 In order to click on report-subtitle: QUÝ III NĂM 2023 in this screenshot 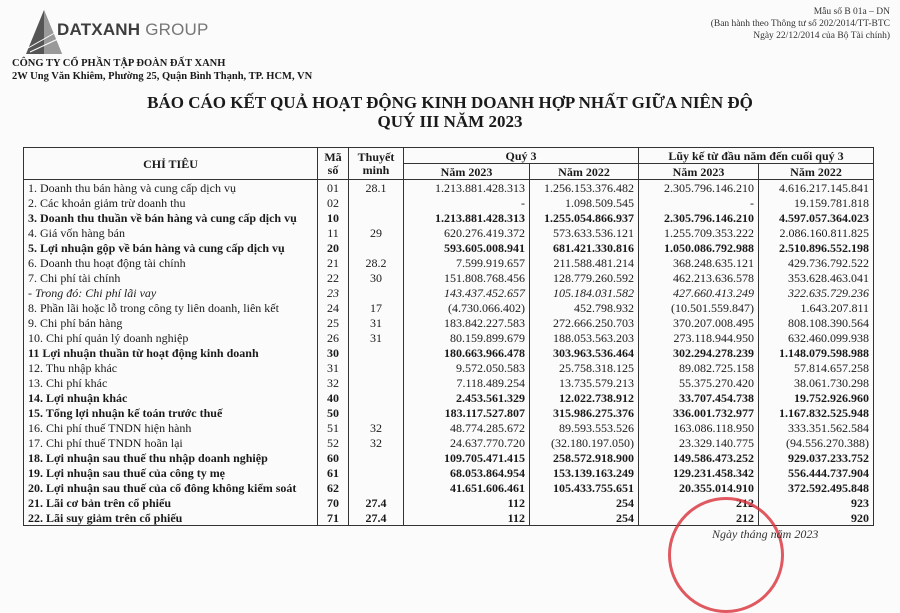, I will do `click(450, 121)`.